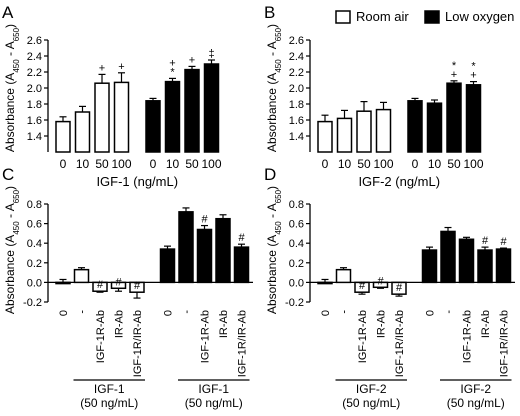  I want to click on y-tick-label: 1.4, so click(296, 137).